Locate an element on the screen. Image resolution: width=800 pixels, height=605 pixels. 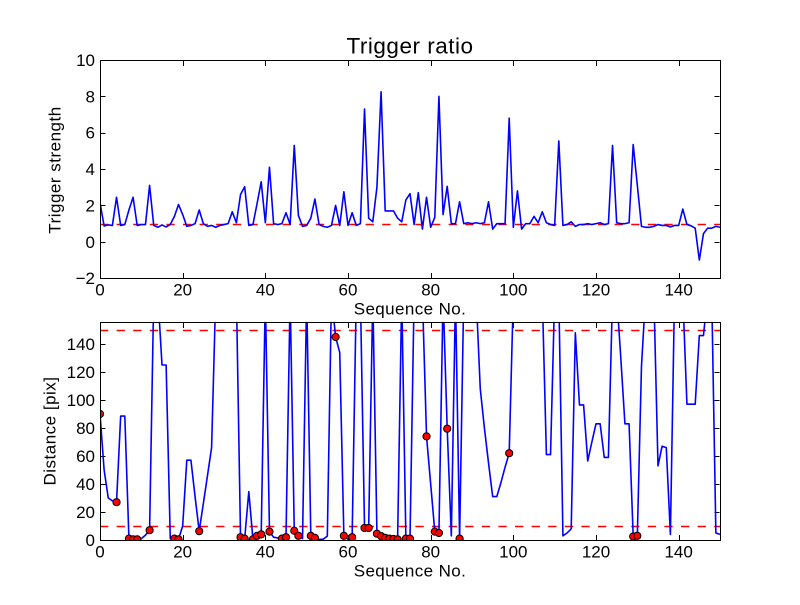
svg-text: 2 is located at coordinates (90, 205).